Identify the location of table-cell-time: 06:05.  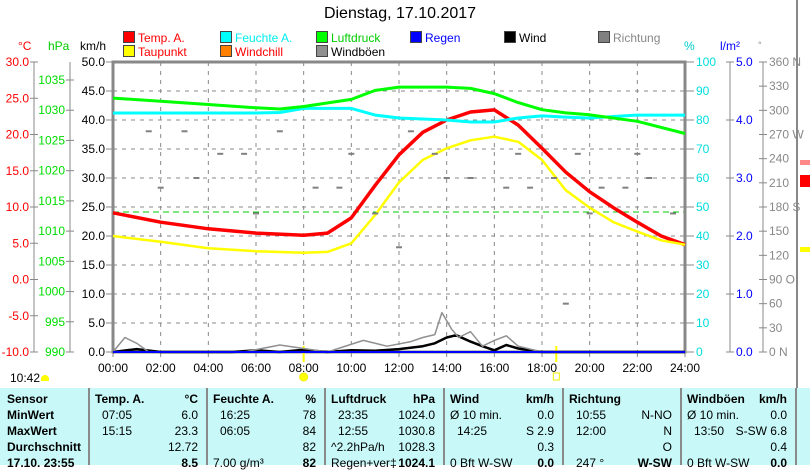
(235, 431).